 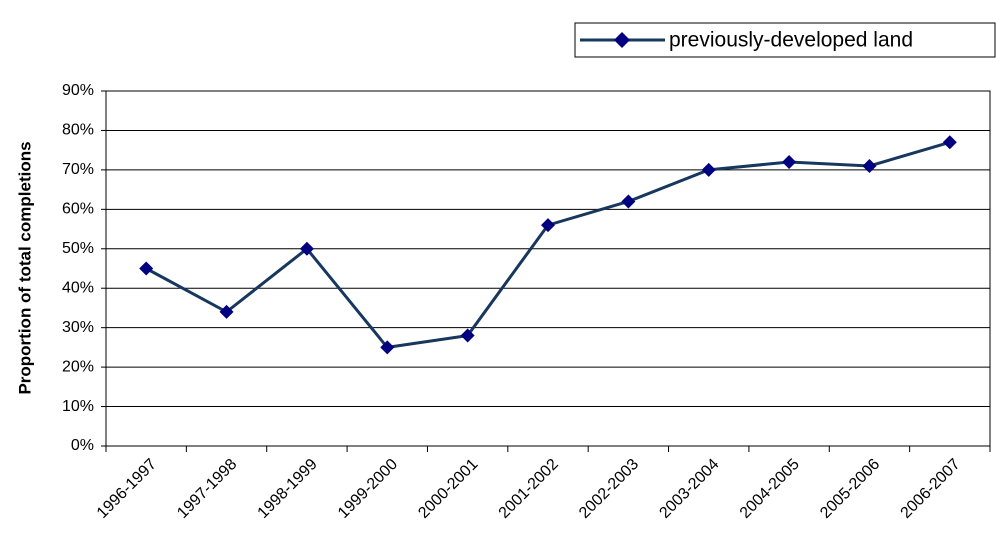 I want to click on x-tick-label: 2001-2002, so click(x=529, y=489).